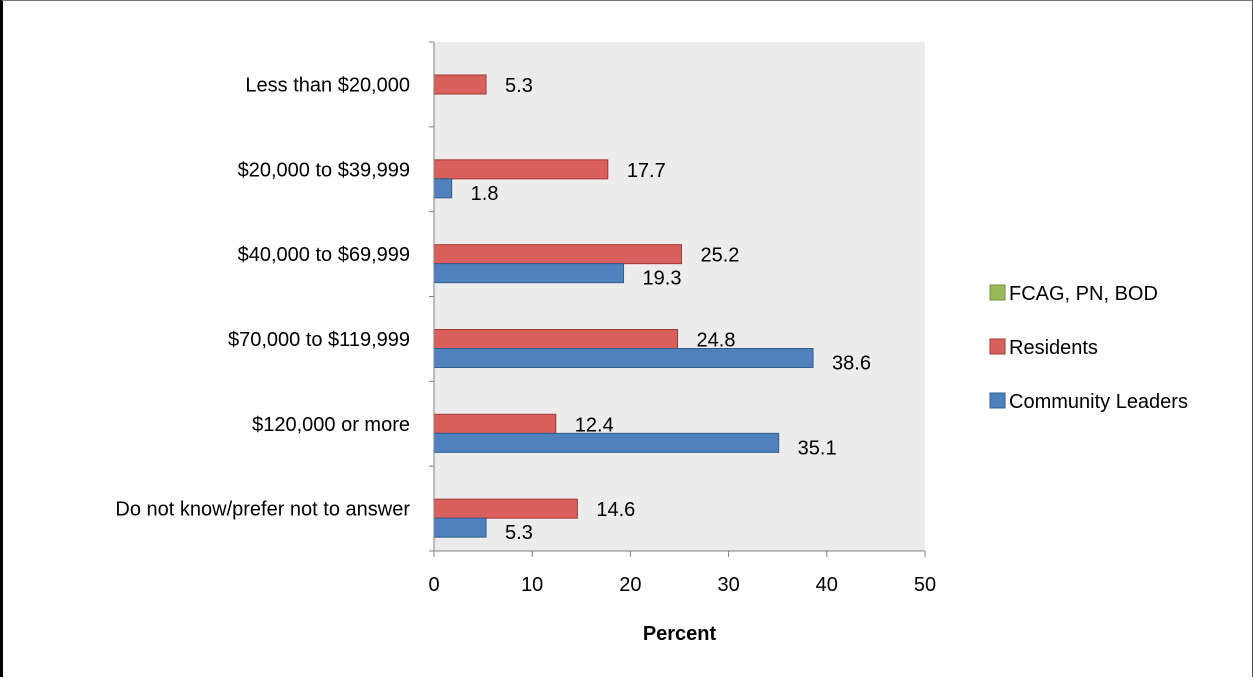  What do you see at coordinates (327, 85) in the screenshot?
I see `category-label: Less than $20,000` at bounding box center [327, 85].